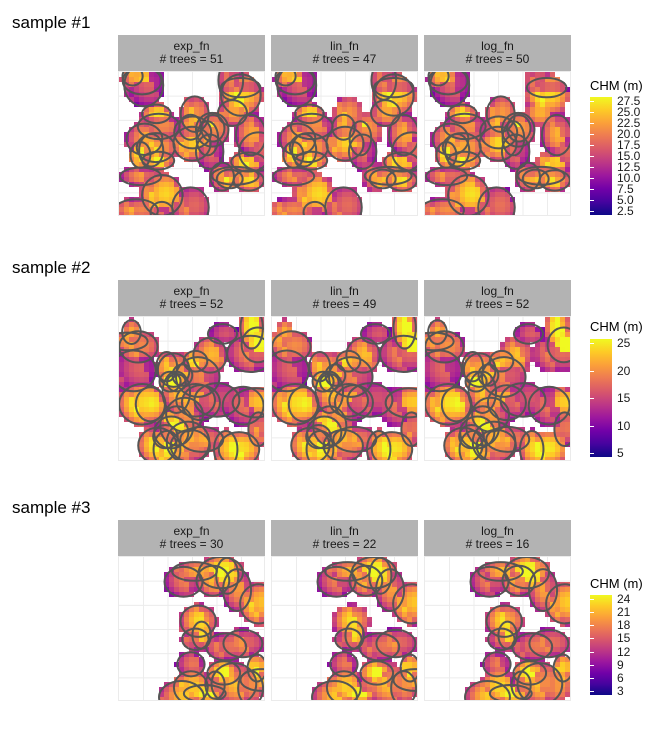  What do you see at coordinates (344, 304) in the screenshot?
I see `facet-trees-label: # trees = 49` at bounding box center [344, 304].